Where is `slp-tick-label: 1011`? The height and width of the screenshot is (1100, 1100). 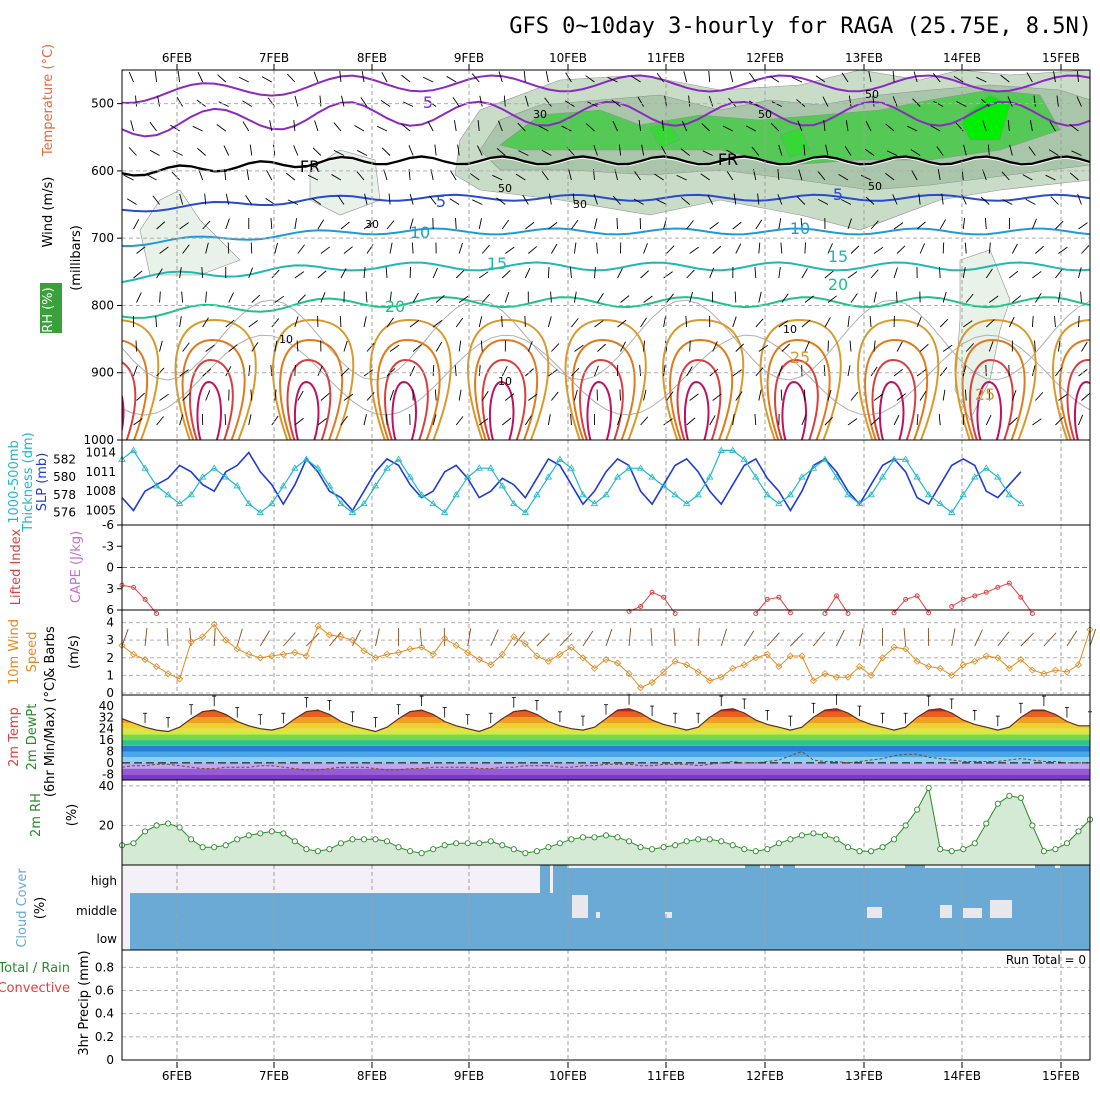
slp-tick-label: 1011 is located at coordinates (100, 472).